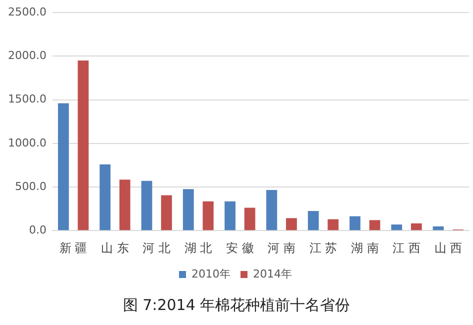 The image size is (473, 325). What do you see at coordinates (448, 247) in the screenshot?
I see `x-tick-label: 山 西` at bounding box center [448, 247].